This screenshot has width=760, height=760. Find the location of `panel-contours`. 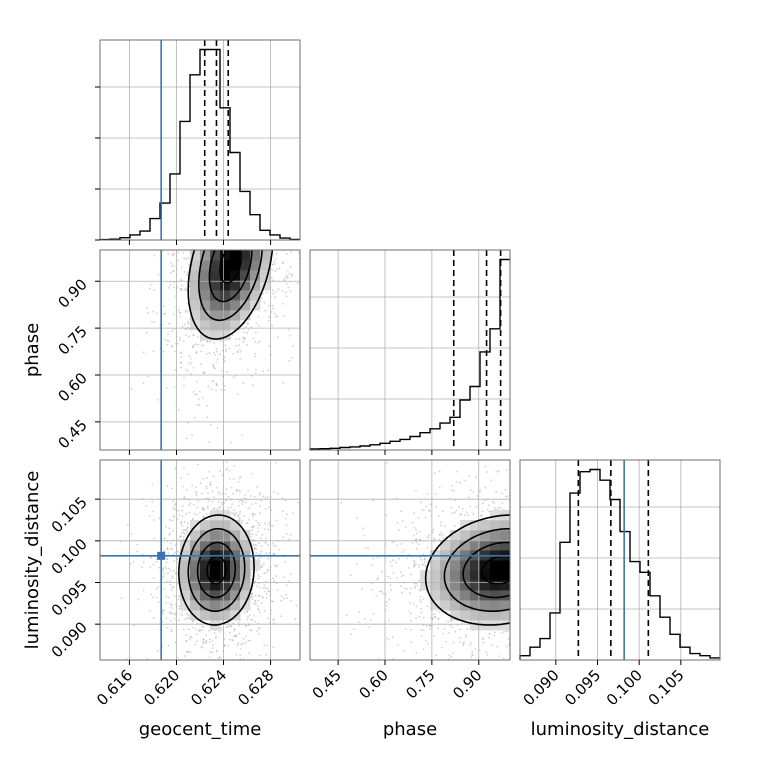

panel-contours is located at coordinates (467, 570).